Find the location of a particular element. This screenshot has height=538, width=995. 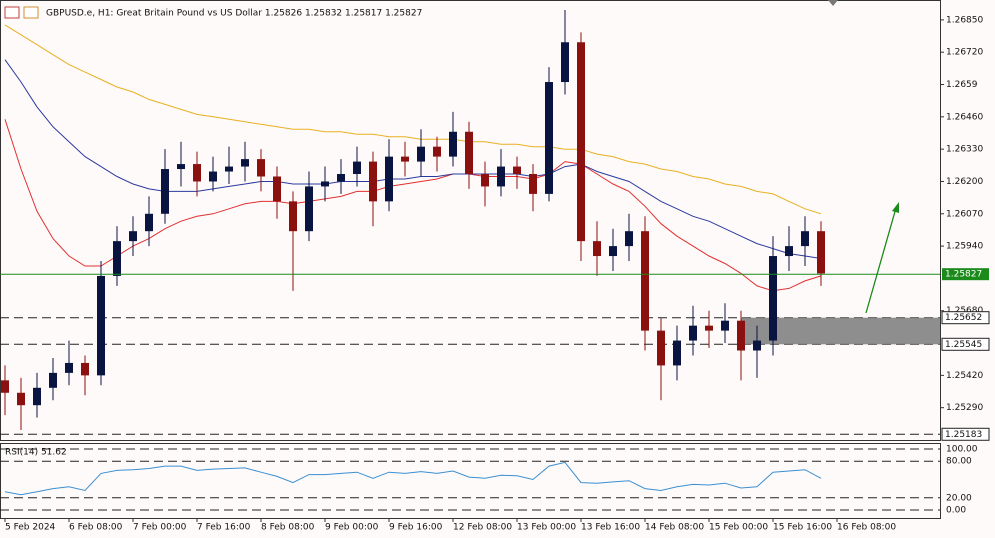

x-tick-label: 13 Feb 00:00 is located at coordinates (546, 528).